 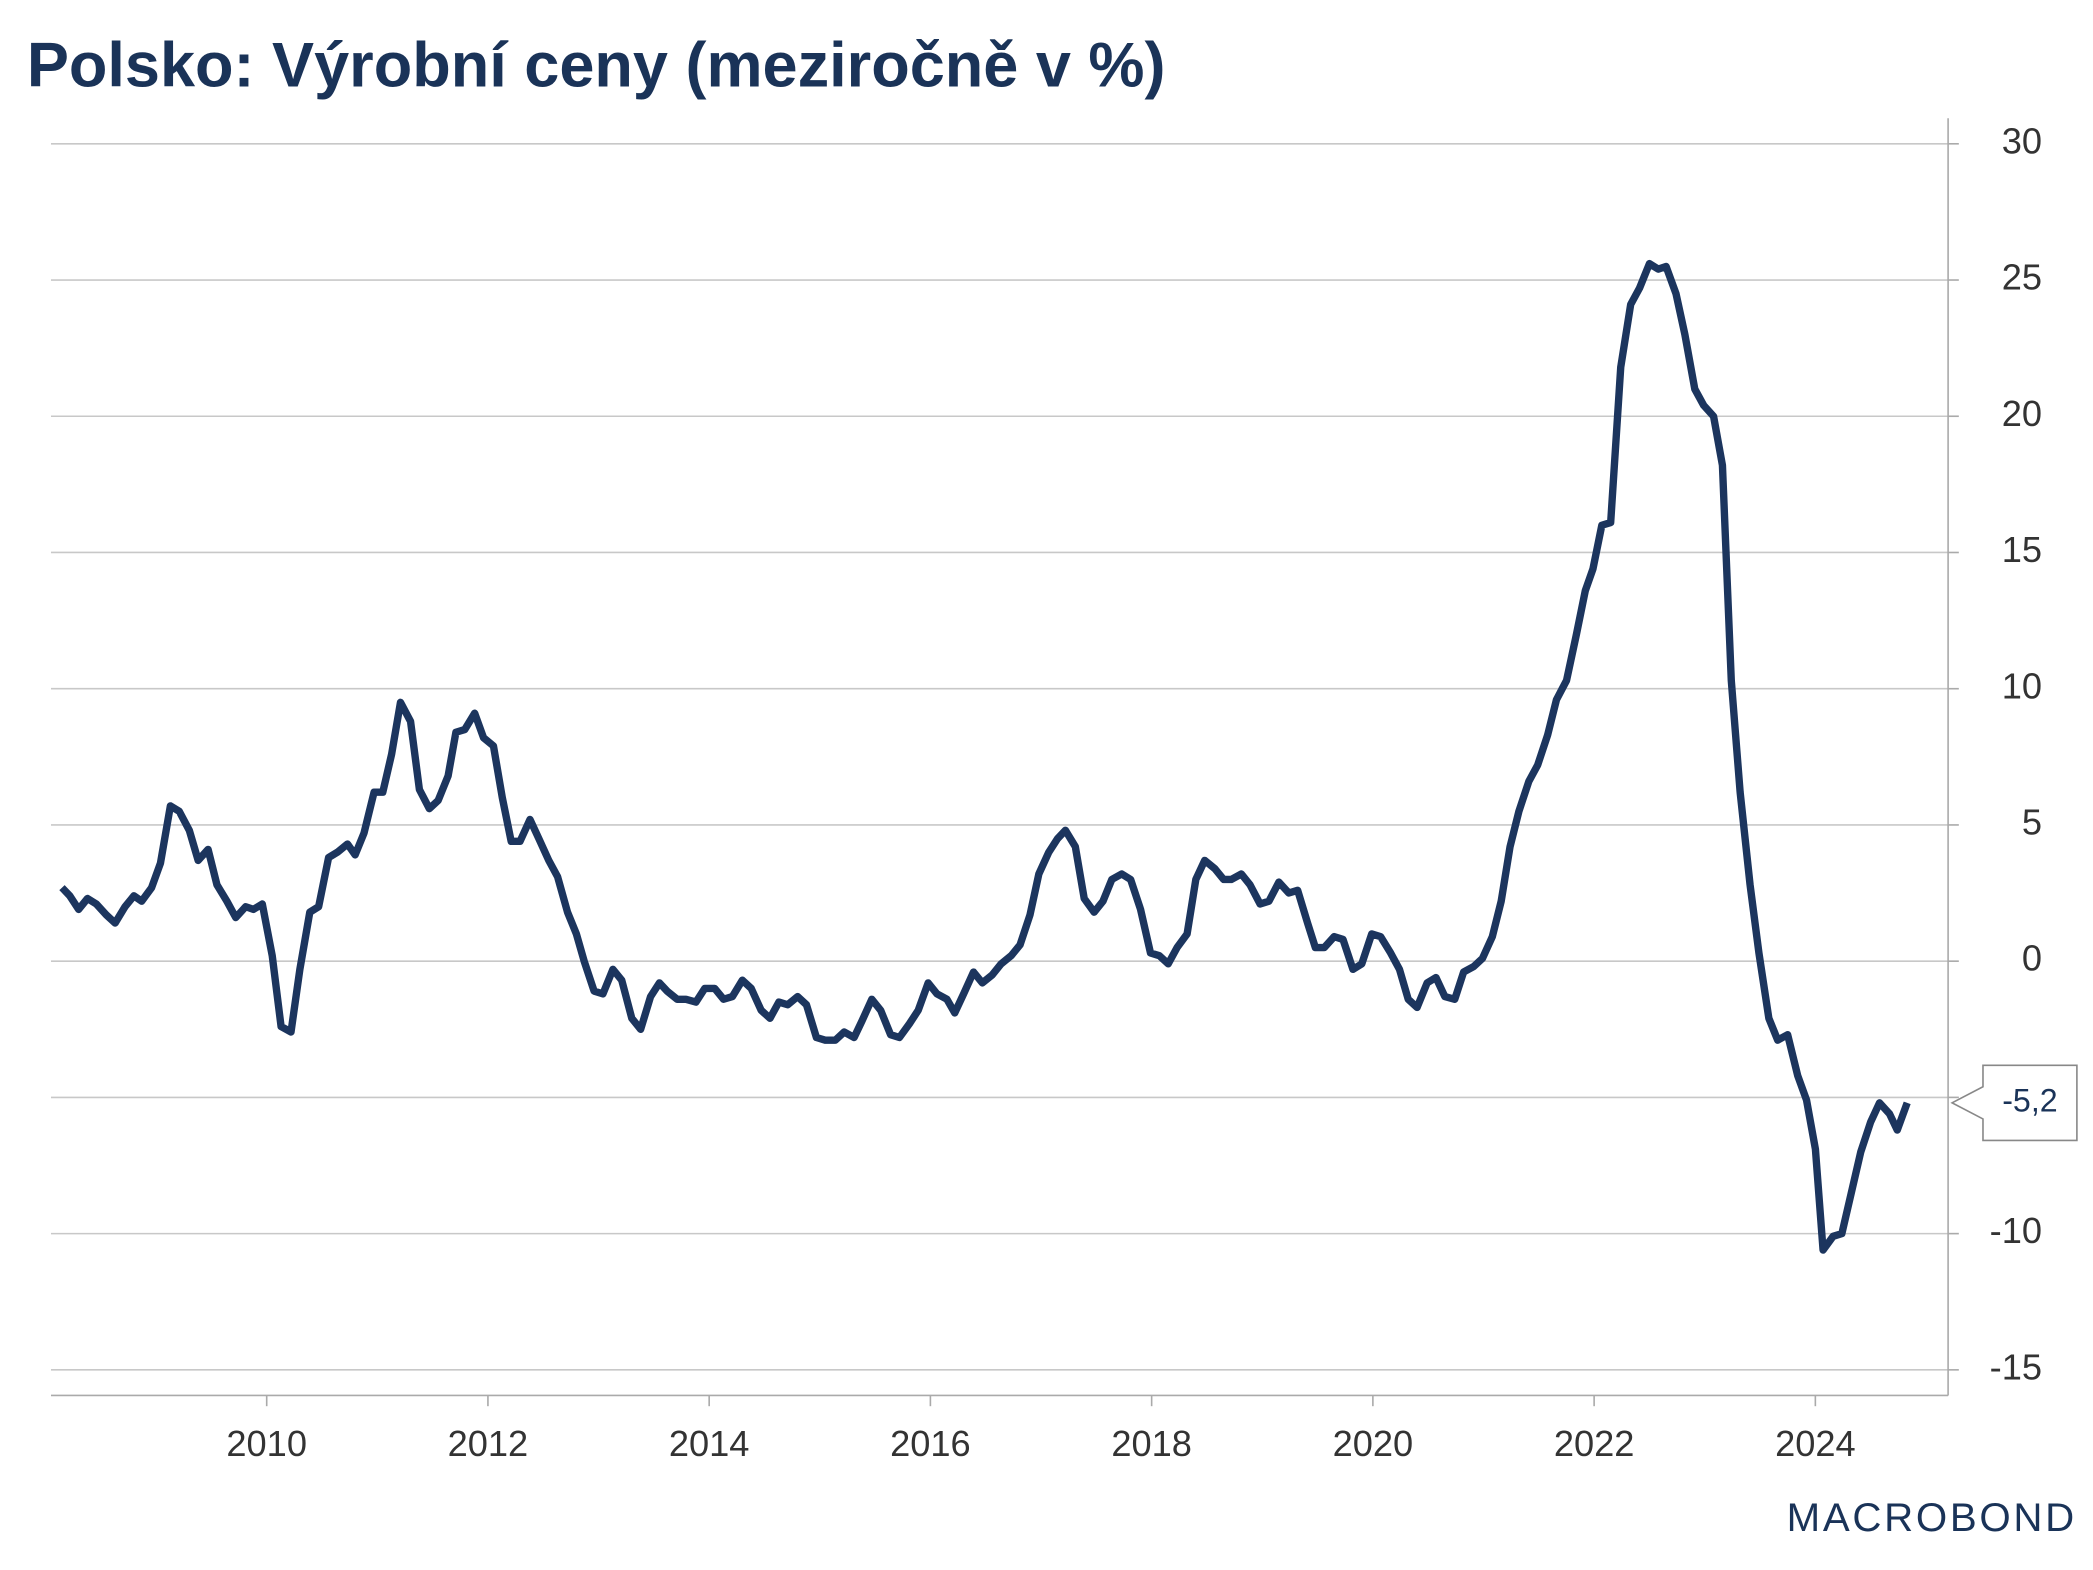 What do you see at coordinates (2022, 413) in the screenshot?
I see `y-tick-label: 20` at bounding box center [2022, 413].